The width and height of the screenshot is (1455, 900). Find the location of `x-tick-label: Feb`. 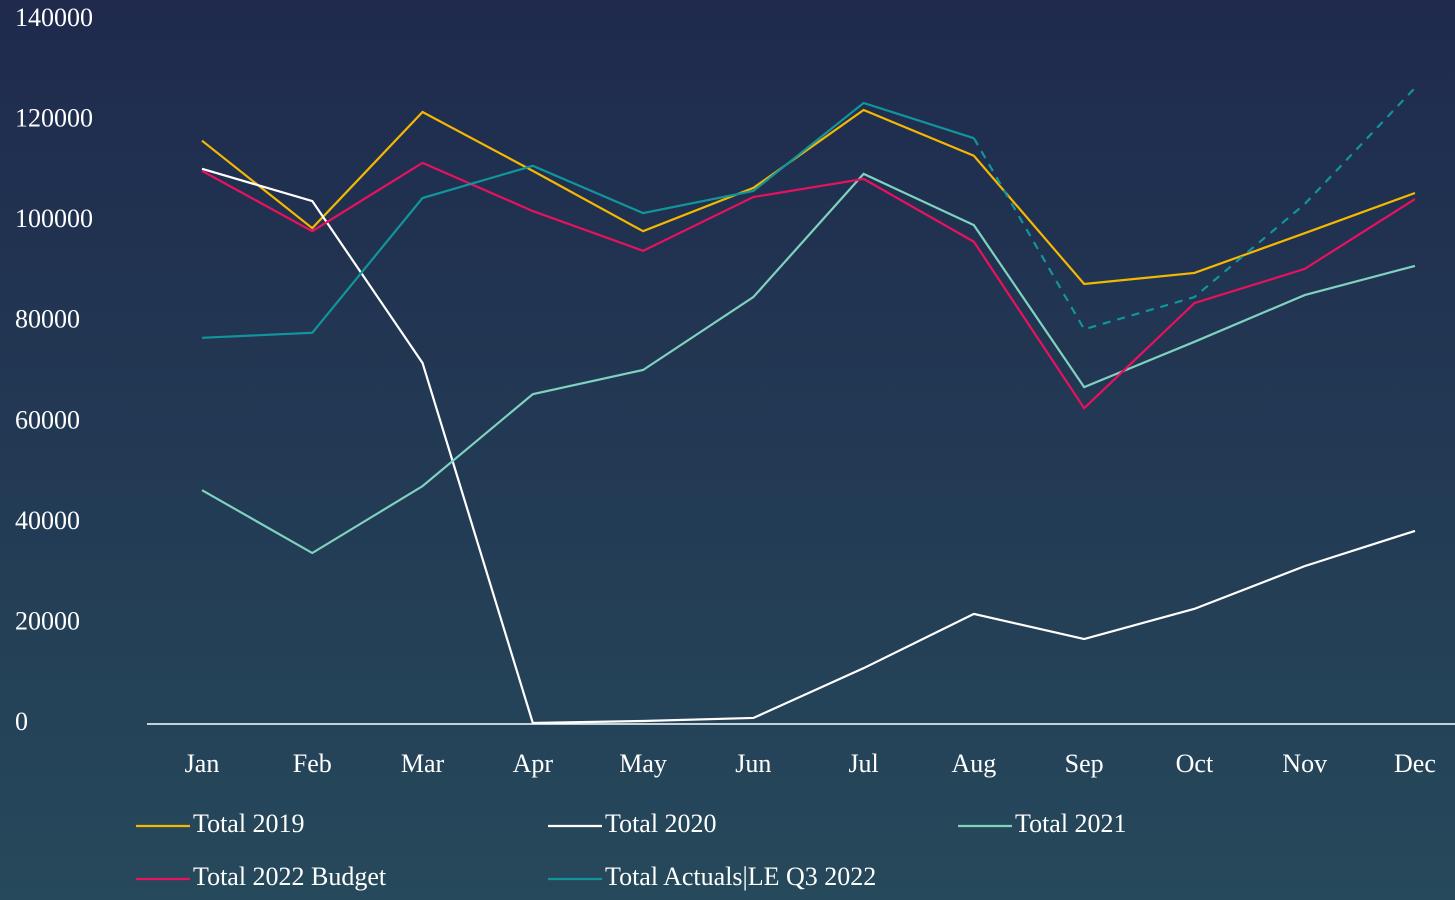

x-tick-label: Feb is located at coordinates (312, 763).